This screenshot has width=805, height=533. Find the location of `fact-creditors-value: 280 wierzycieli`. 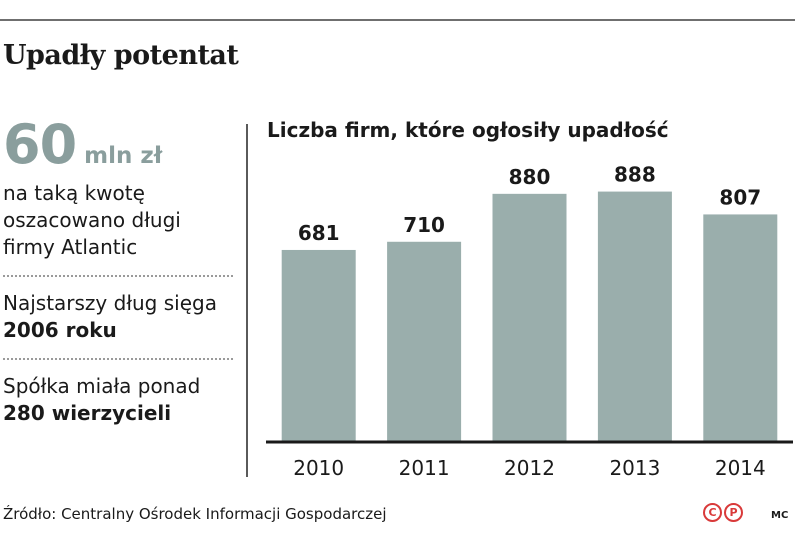

fact-creditors-value: 280 wierzycieli is located at coordinates (87, 413).